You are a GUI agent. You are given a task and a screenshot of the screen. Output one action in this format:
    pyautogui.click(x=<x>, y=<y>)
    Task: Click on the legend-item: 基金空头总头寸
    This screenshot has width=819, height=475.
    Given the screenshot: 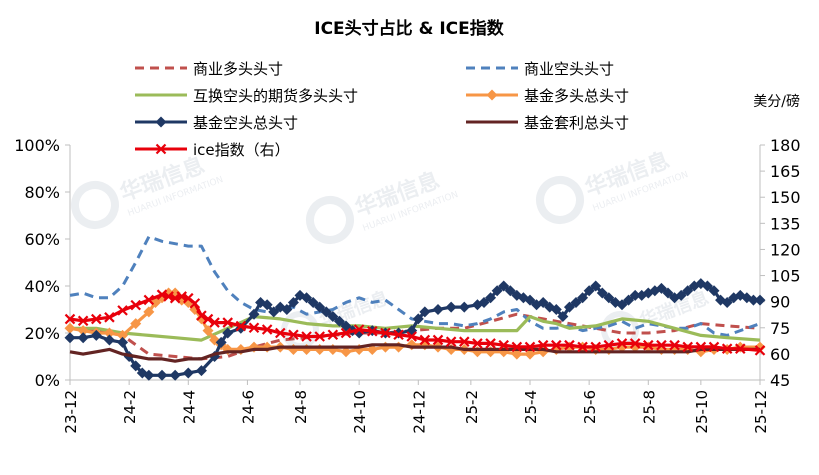 What is the action you would take?
    pyautogui.click(x=216, y=123)
    